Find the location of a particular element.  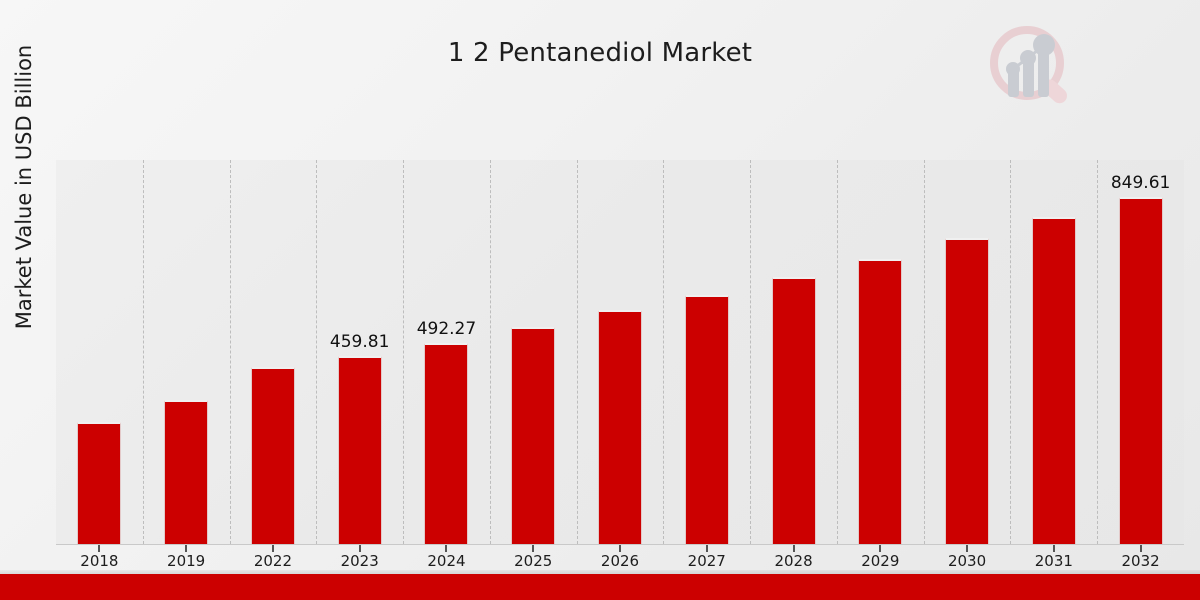

brand-watermark-logo is located at coordinates (1032, 68).